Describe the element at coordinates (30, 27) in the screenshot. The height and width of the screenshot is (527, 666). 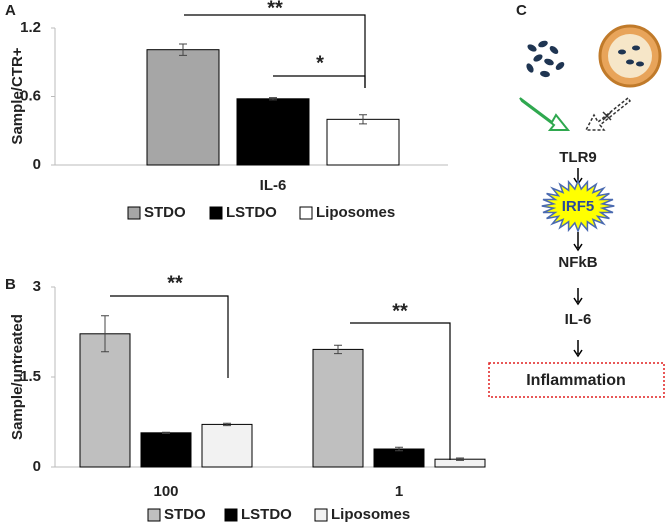
I see `y-tick-label: 1.2` at that location.